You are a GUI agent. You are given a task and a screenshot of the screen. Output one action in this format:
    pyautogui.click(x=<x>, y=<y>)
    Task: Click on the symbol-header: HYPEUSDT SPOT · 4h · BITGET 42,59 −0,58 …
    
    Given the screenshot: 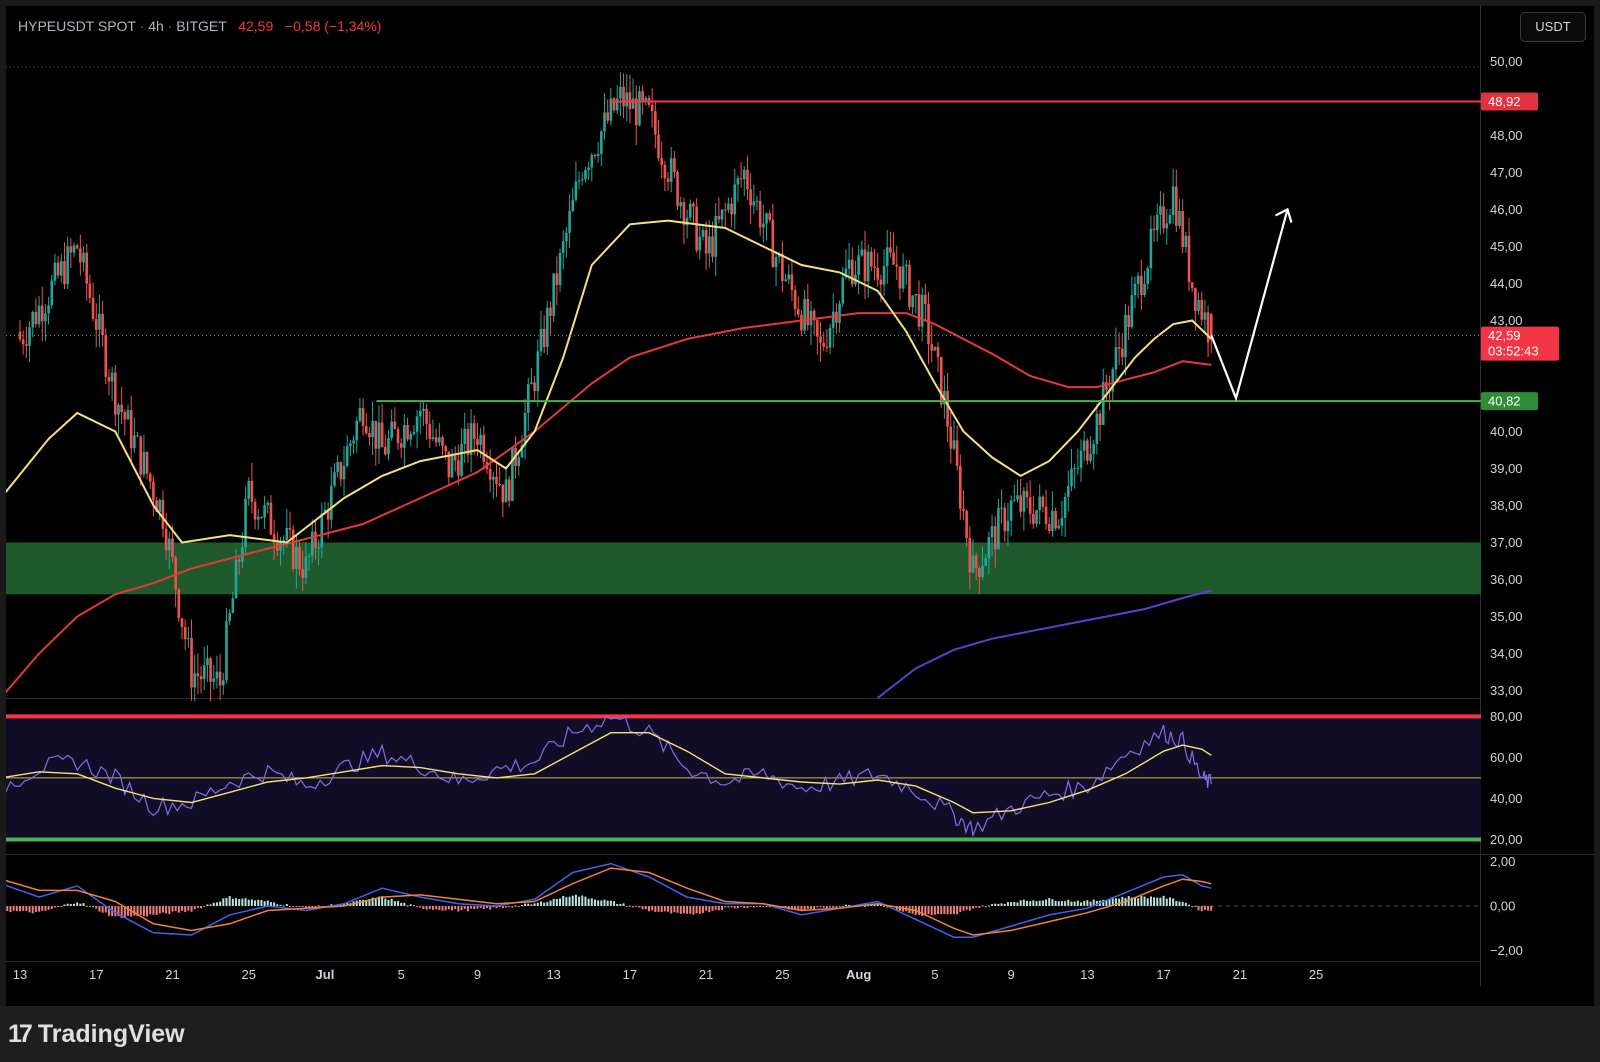 What is the action you would take?
    pyautogui.click(x=200, y=26)
    